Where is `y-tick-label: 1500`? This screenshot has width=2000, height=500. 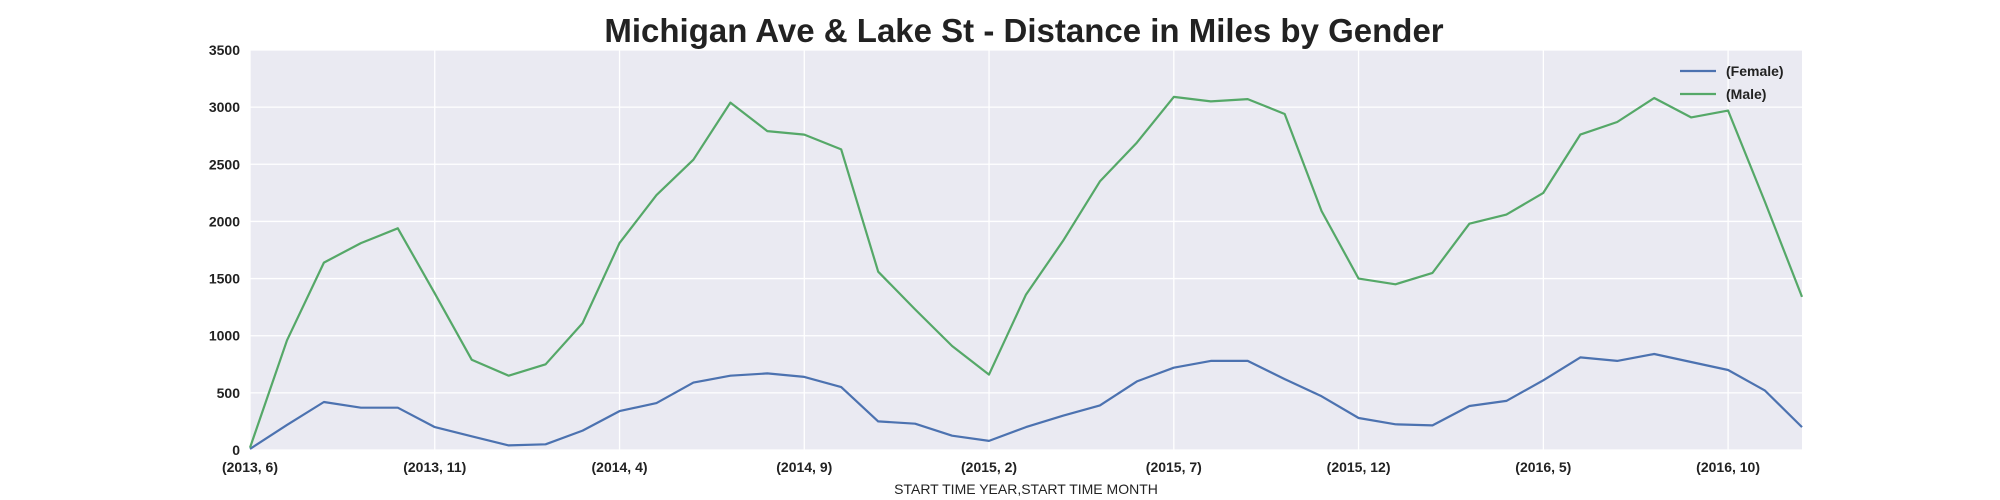 y-tick-label: 1500 is located at coordinates (224, 279).